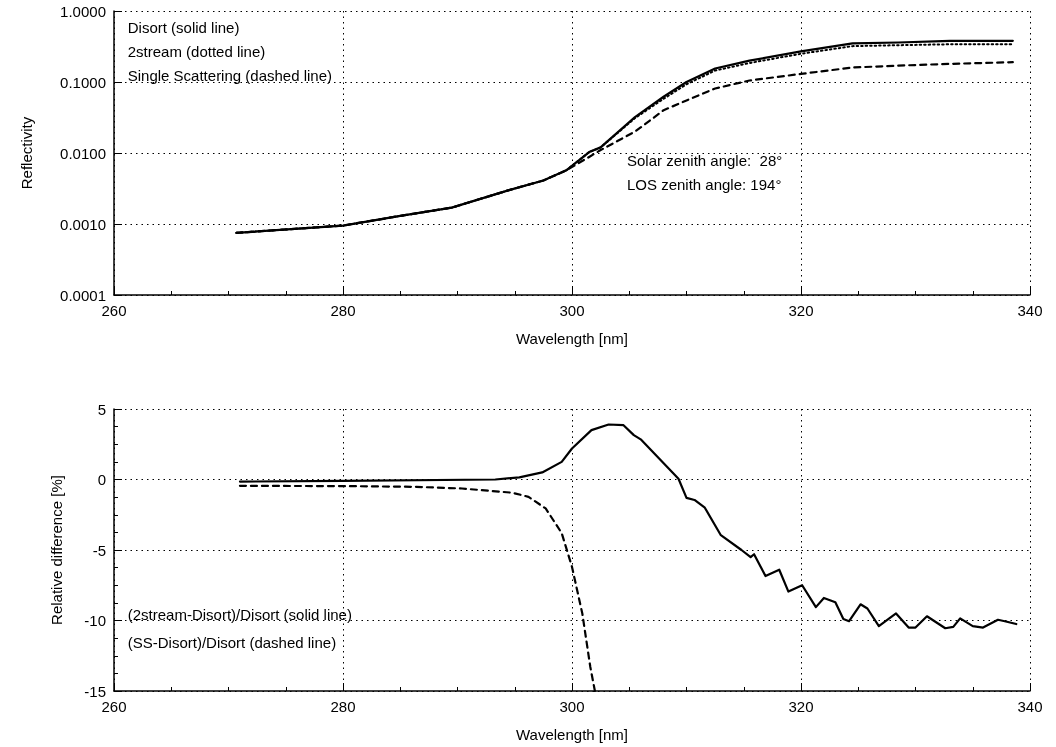 The height and width of the screenshot is (747, 1056). I want to click on y-tick-label: 0.0100, so click(83, 153).